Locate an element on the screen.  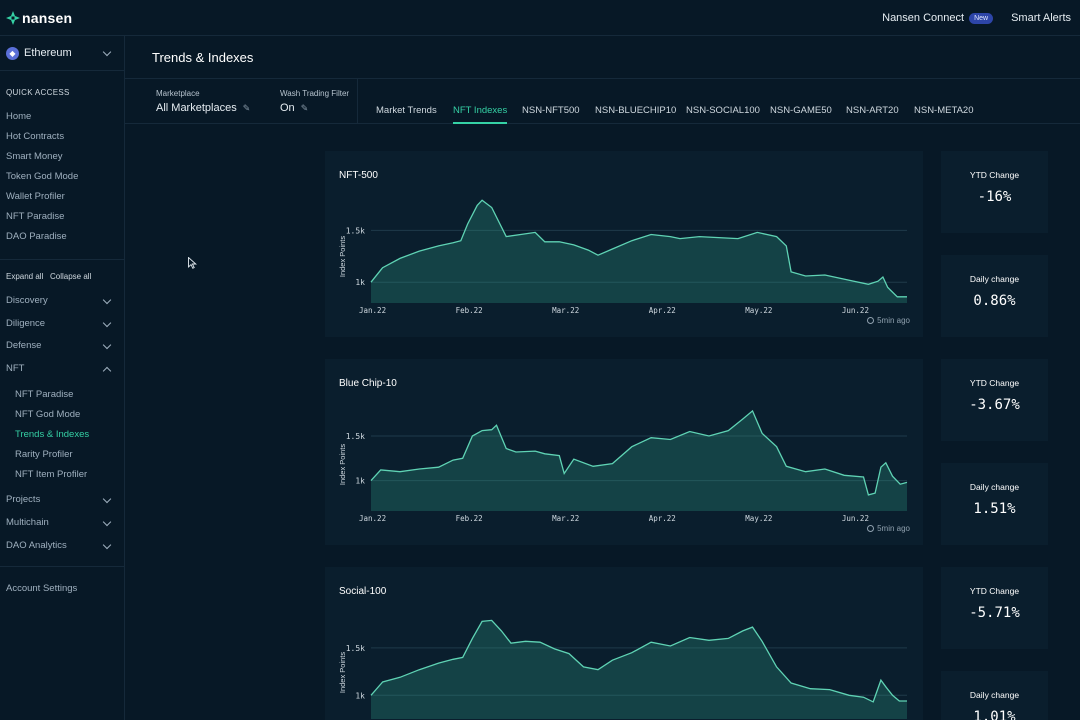
tab-nsn-social100: NSN-SOCIAL100 is located at coordinates (723, 110).